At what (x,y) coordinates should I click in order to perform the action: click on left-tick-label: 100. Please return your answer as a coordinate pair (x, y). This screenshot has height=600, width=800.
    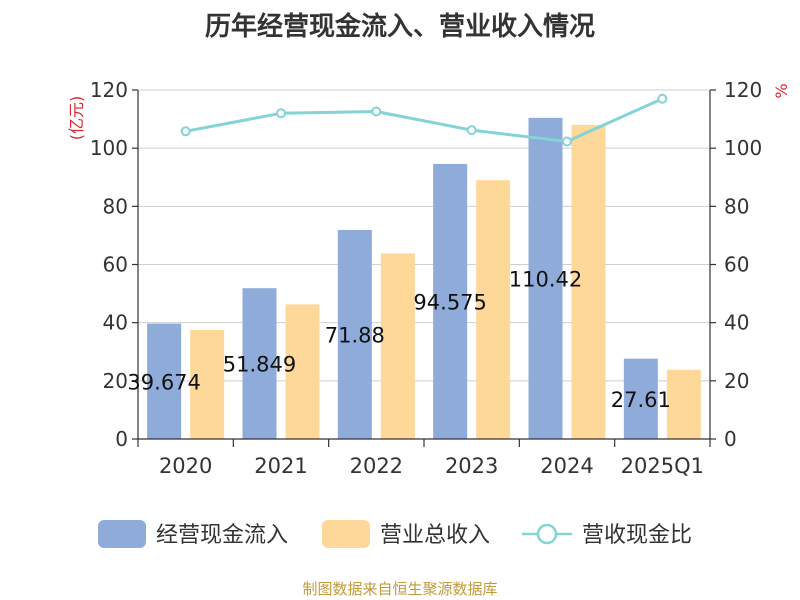
    Looking at the image, I should click on (109, 148).